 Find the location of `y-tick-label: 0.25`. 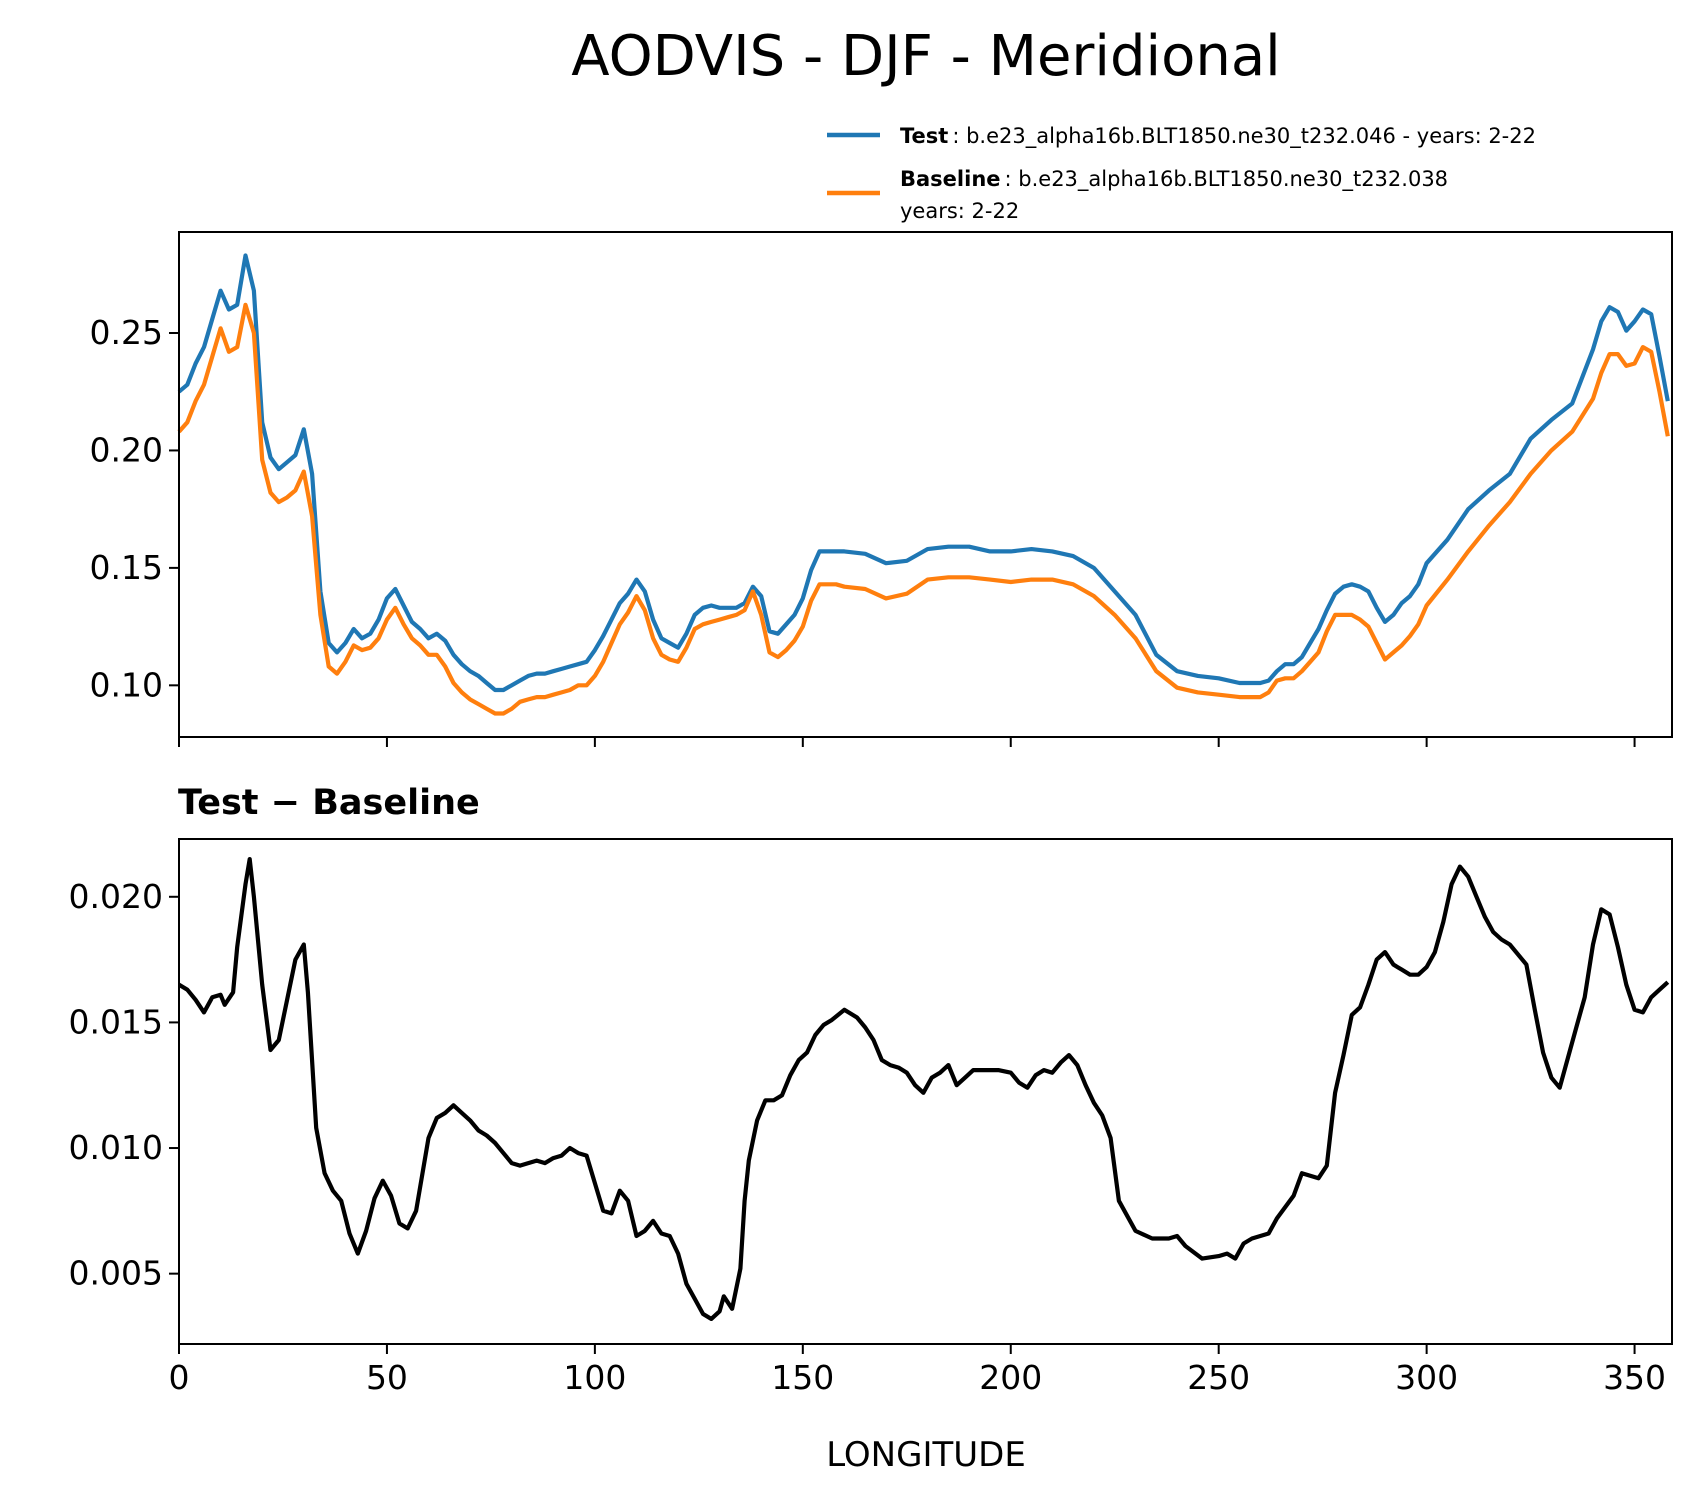

y-tick-label: 0.25 is located at coordinates (126, 332).